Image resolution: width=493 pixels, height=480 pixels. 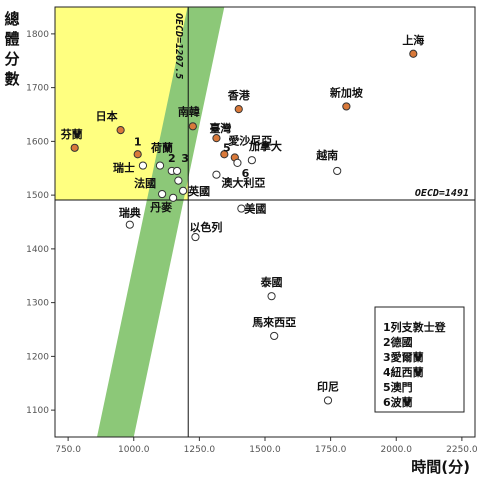 I want to click on x-tick-label-0: 750.0, so click(x=68, y=450).